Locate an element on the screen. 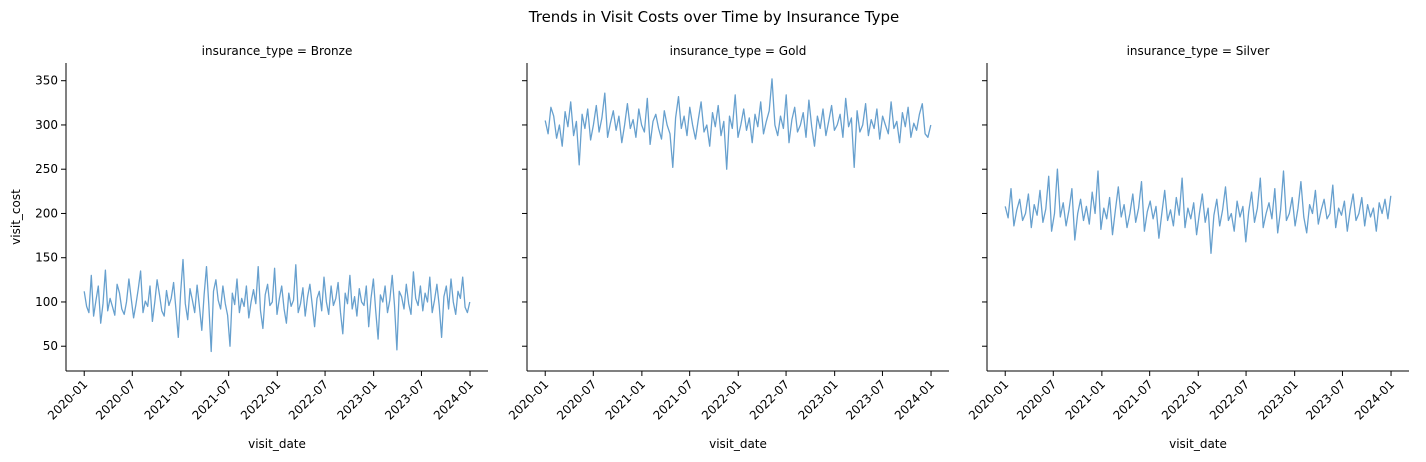  y-tick-label: 150 is located at coordinates (46, 258).